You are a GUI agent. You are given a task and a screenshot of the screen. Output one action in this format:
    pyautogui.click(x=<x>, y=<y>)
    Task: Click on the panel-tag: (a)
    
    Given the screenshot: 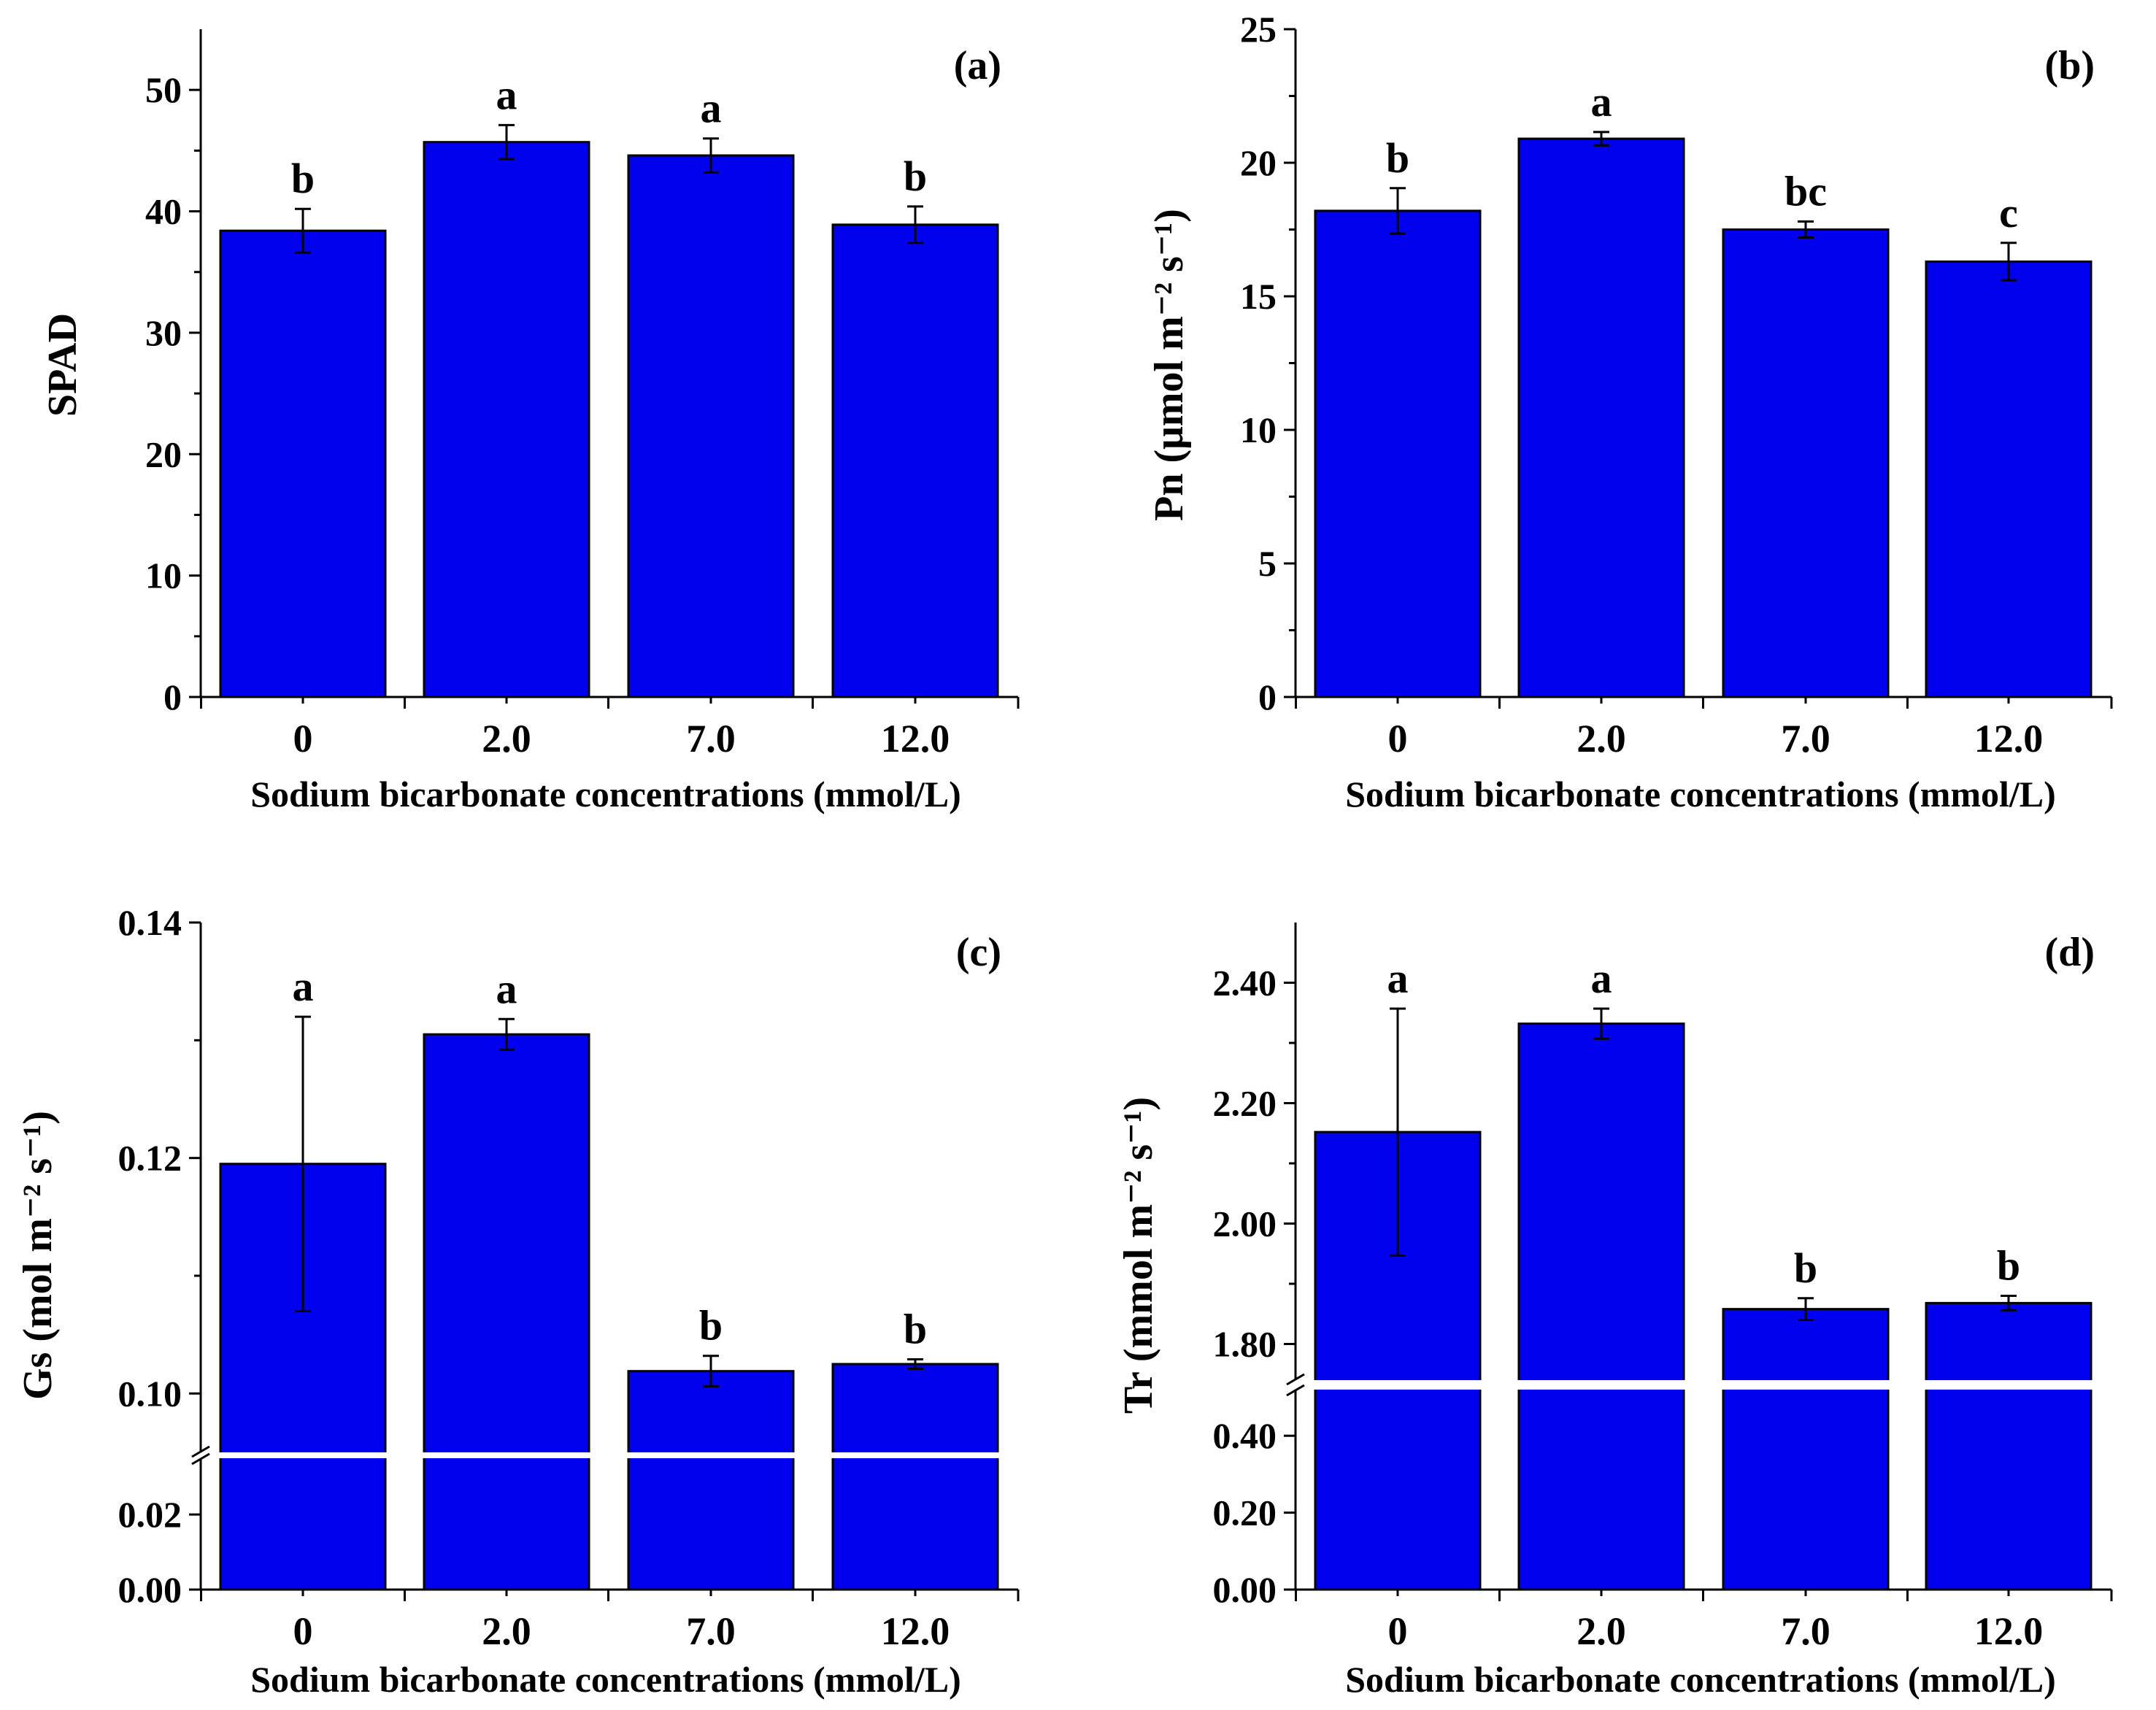 What is the action you would take?
    pyautogui.click(x=977, y=65)
    